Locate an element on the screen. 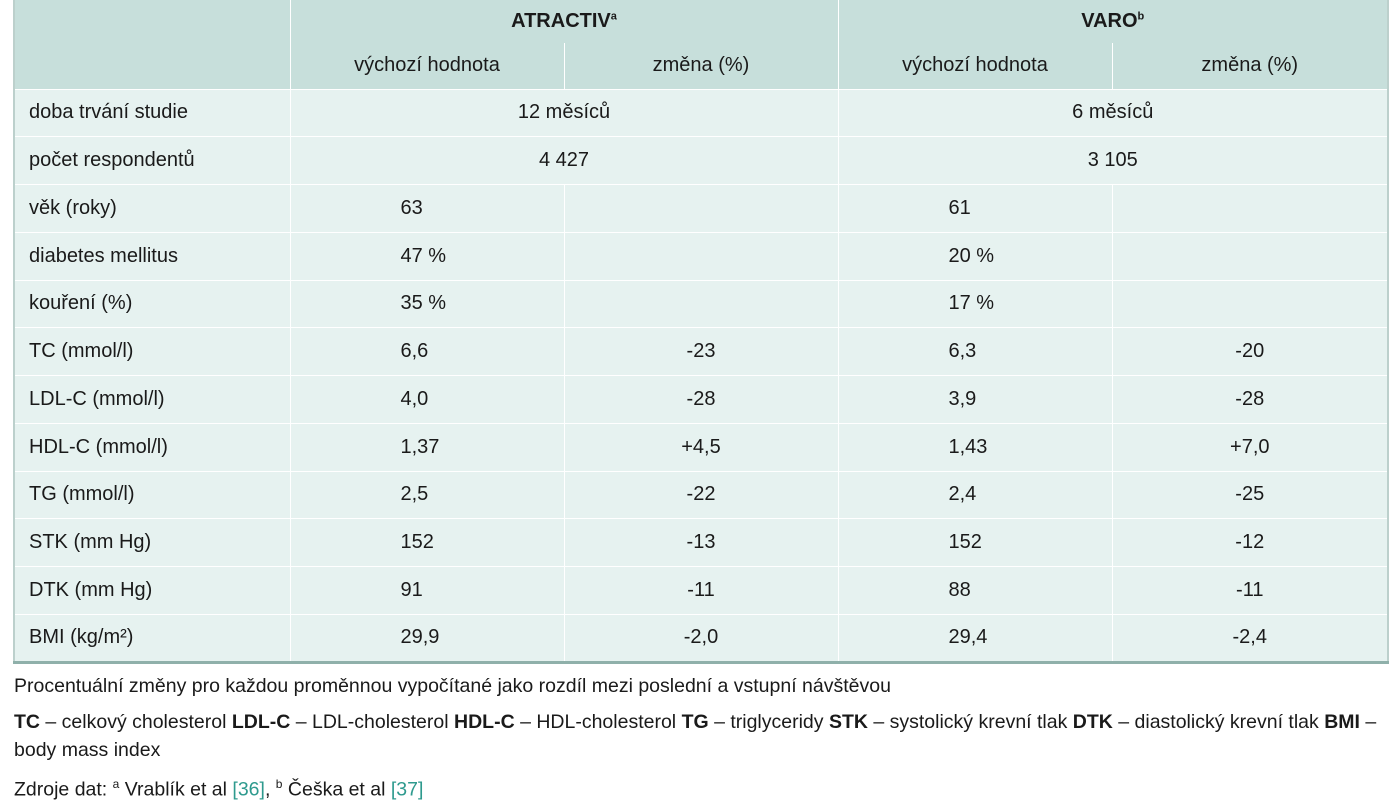  abbrev-term: DTK is located at coordinates (1092, 722).